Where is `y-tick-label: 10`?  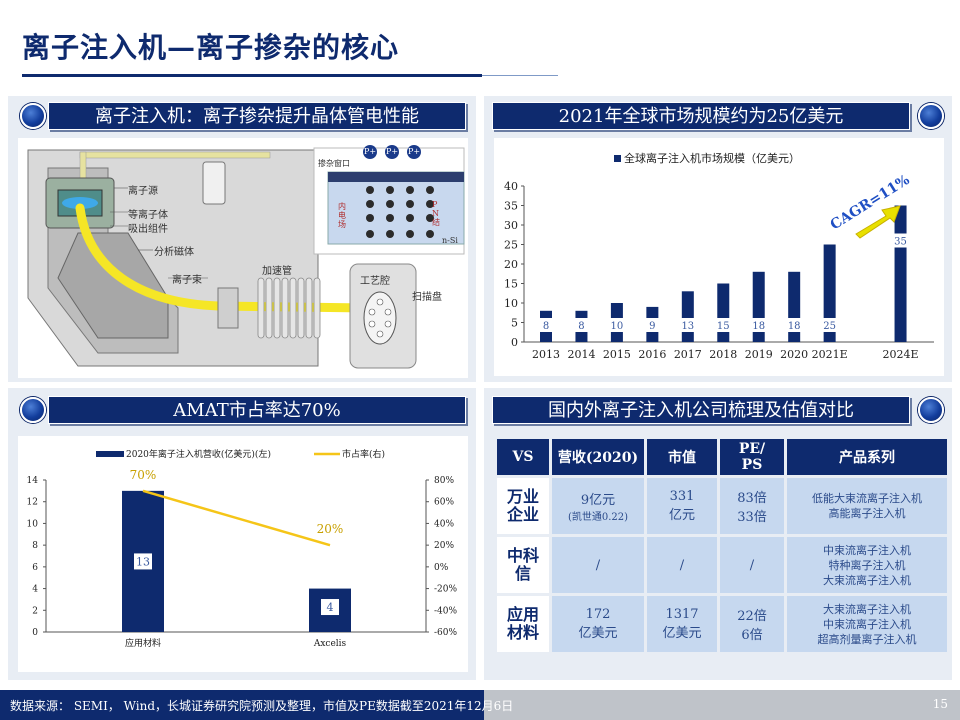 y-tick-label: 10 is located at coordinates (511, 303).